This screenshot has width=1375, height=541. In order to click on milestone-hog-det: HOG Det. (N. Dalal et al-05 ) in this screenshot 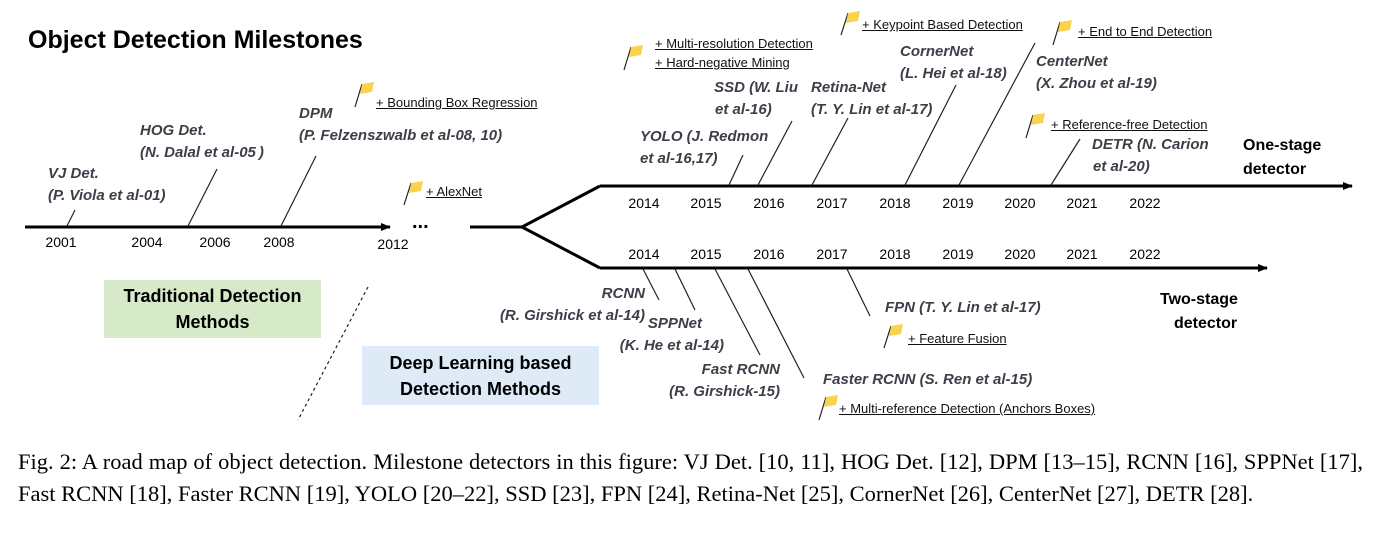, I will do `click(202, 142)`.